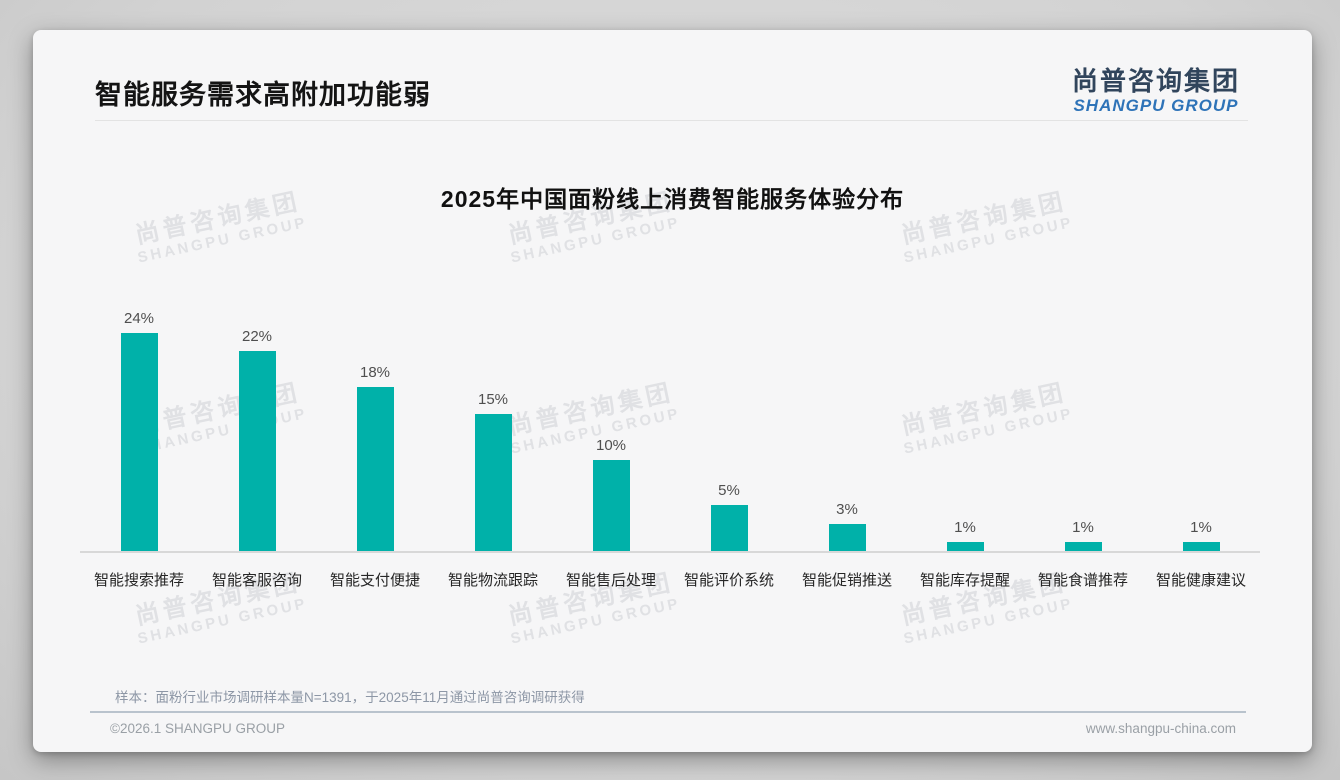  Describe the element at coordinates (257, 336) in the screenshot. I see `bar-value-label: 22%` at that location.